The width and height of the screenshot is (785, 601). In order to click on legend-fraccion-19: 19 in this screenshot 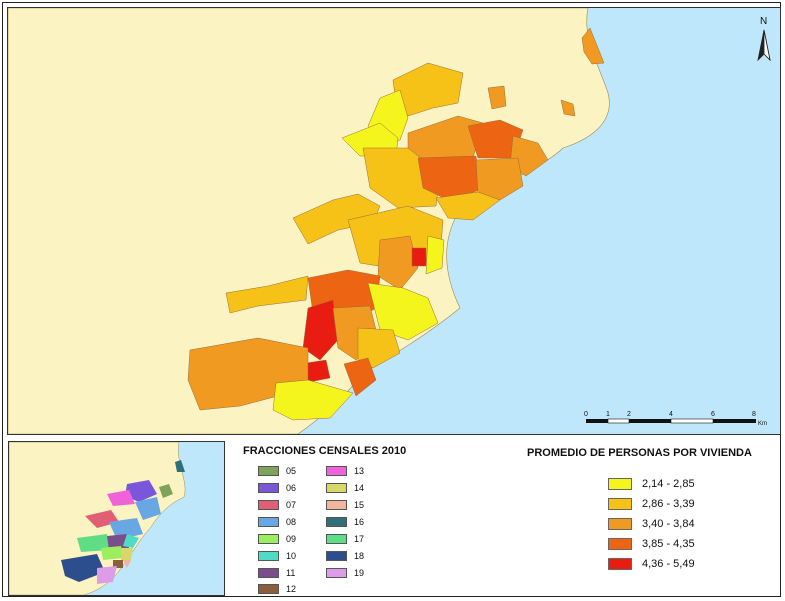, I will do `click(345, 573)`.